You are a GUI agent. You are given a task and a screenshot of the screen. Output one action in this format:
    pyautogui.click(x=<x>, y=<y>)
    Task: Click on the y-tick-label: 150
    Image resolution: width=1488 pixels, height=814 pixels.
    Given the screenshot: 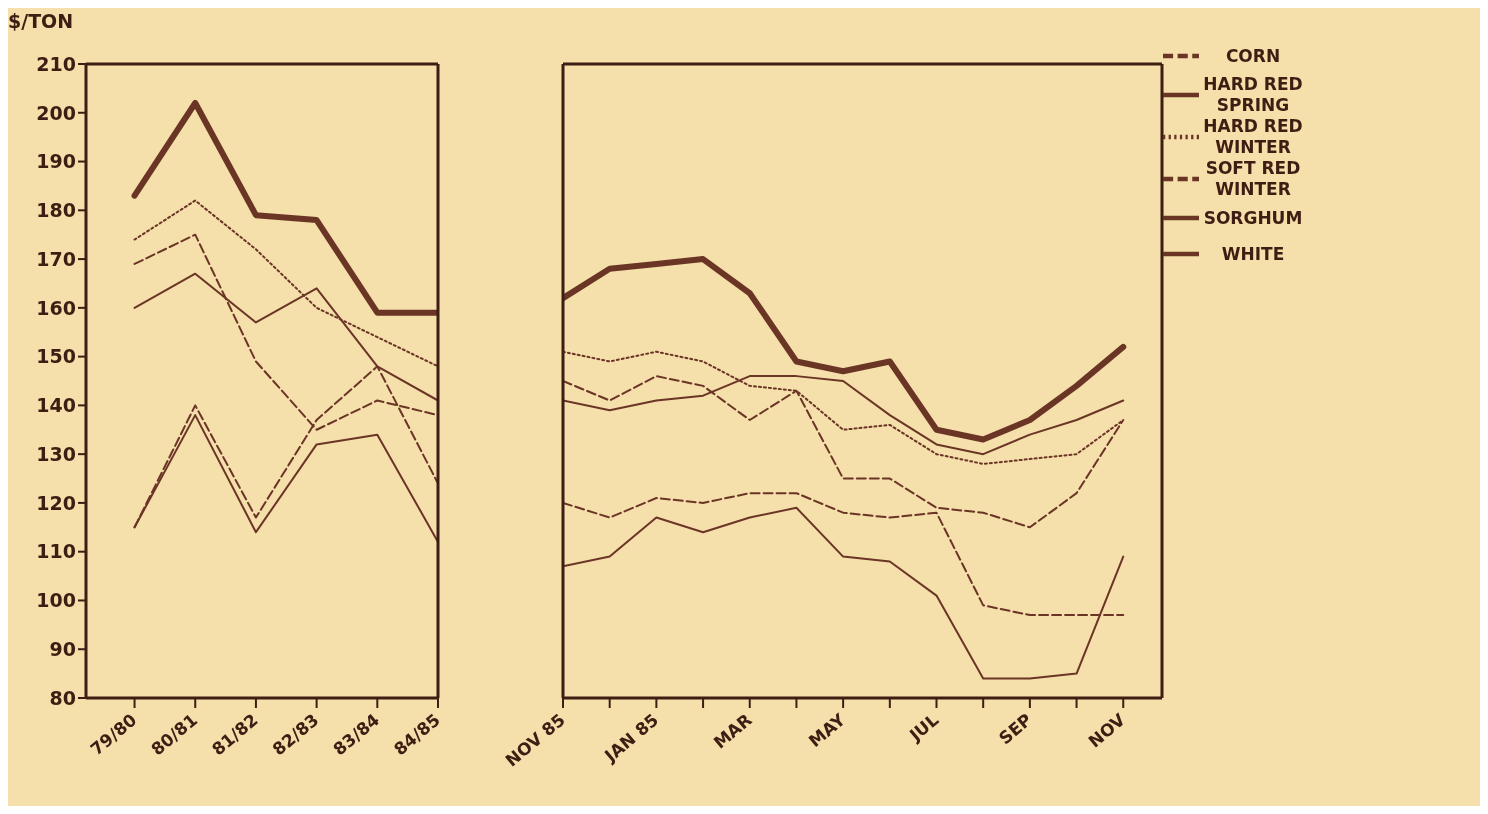 What is the action you would take?
    pyautogui.click(x=56, y=356)
    